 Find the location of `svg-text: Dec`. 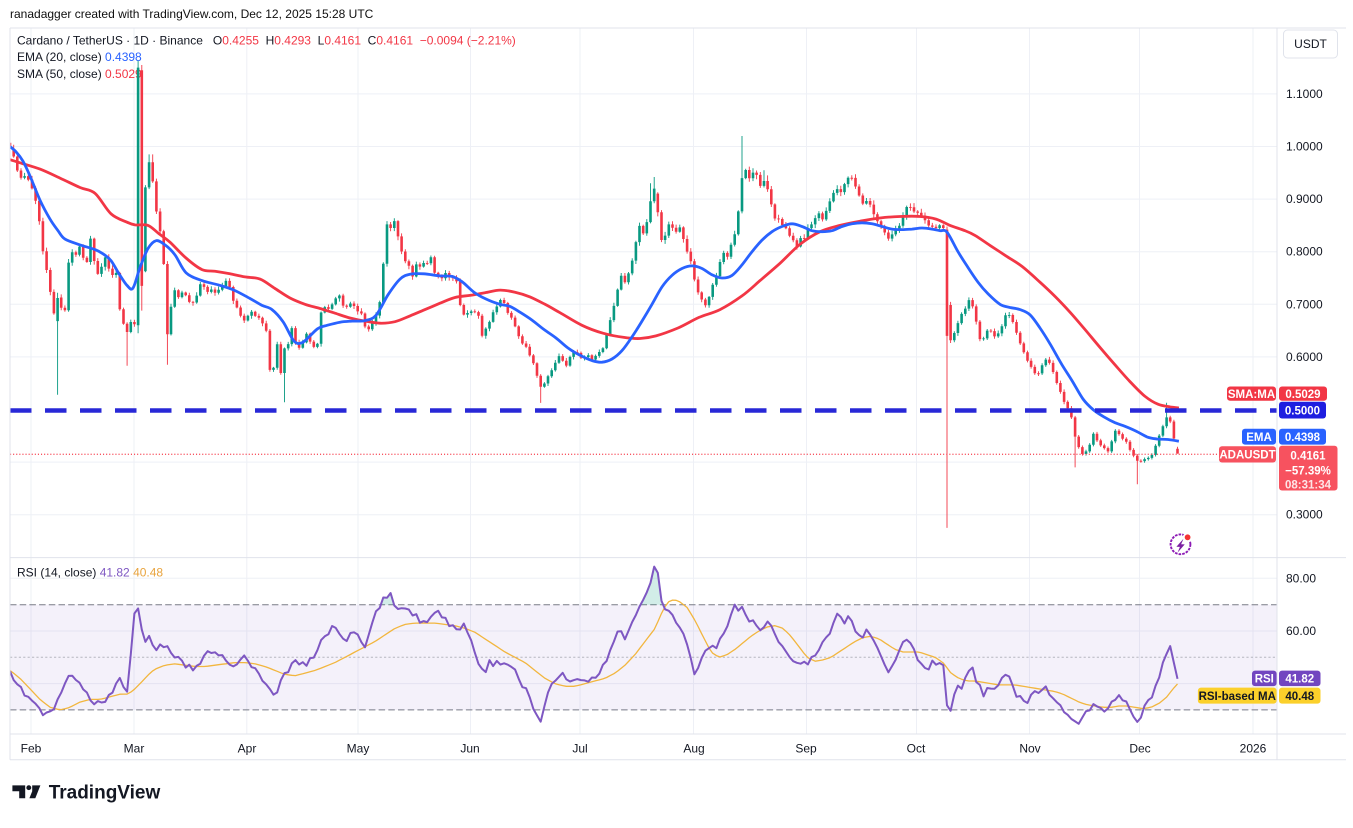

svg-text: Dec is located at coordinates (1139, 749).